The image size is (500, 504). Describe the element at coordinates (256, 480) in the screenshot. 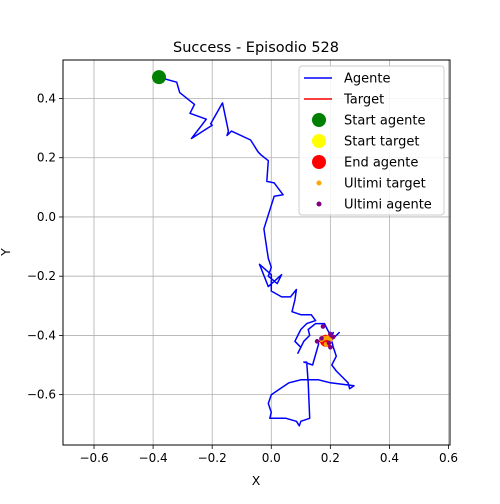

I see `x-axis-label: X` at that location.